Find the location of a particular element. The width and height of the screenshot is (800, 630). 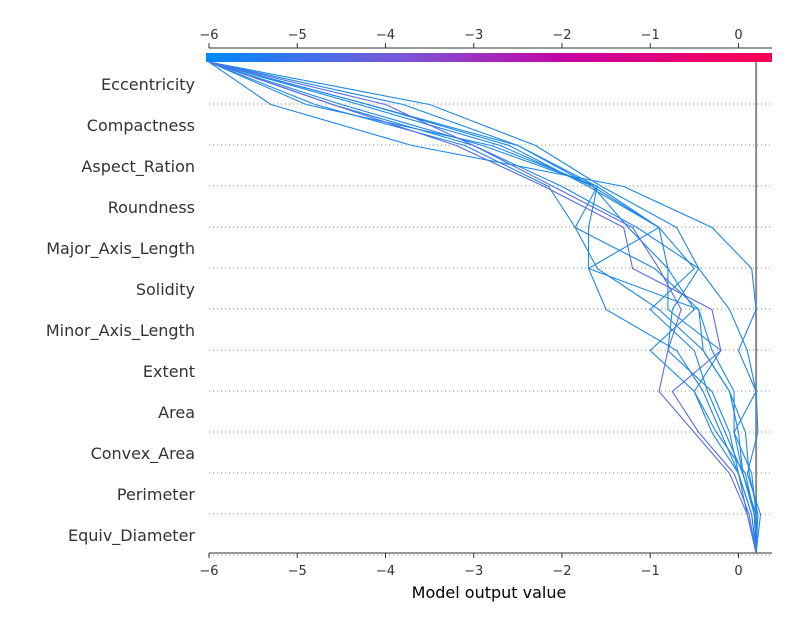

top-tick-label: −6 is located at coordinates (208, 35).